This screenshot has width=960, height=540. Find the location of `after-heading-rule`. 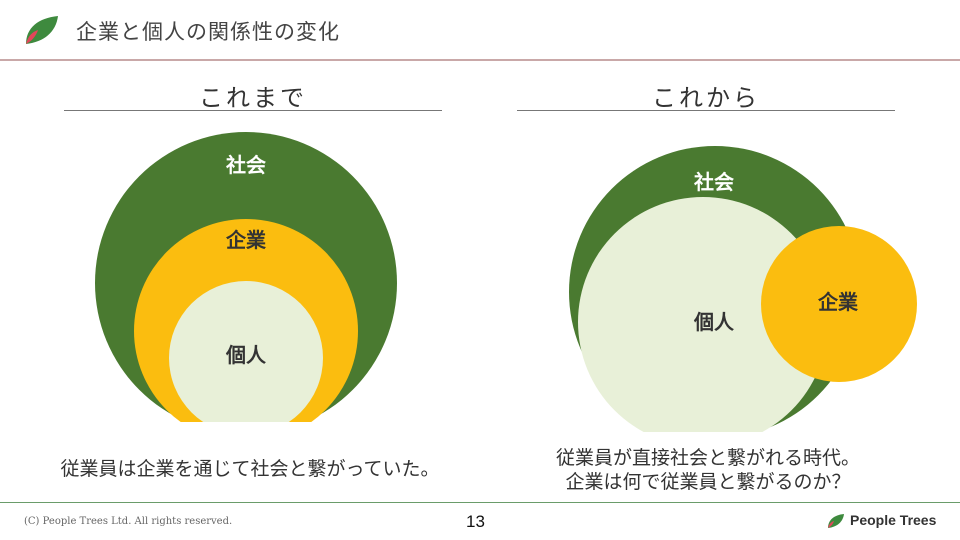

after-heading-rule is located at coordinates (706, 110).